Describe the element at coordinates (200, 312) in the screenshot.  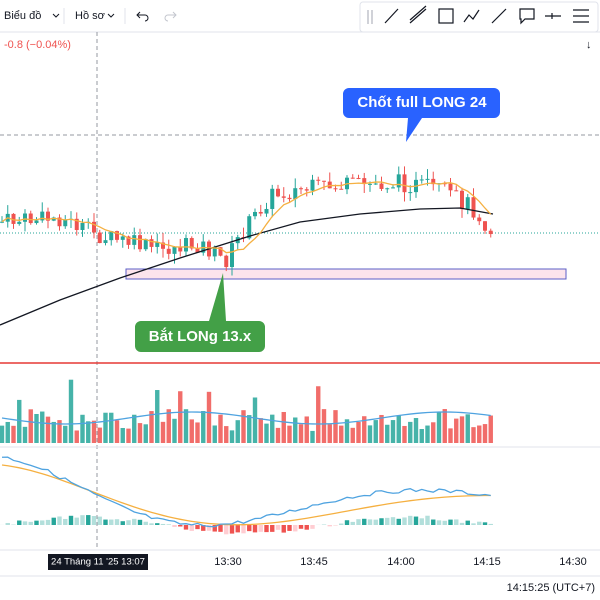
I see `buy-callout` at that location.